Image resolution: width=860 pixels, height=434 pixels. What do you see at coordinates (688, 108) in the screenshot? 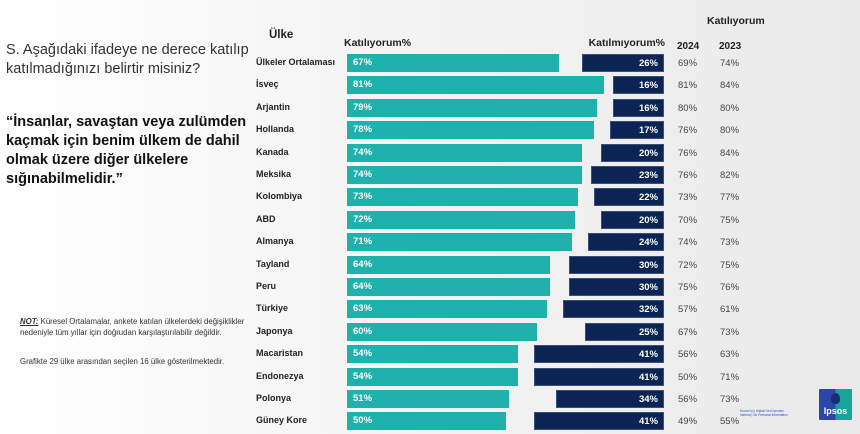
I see `trend-2024-value: 80%` at bounding box center [688, 108].